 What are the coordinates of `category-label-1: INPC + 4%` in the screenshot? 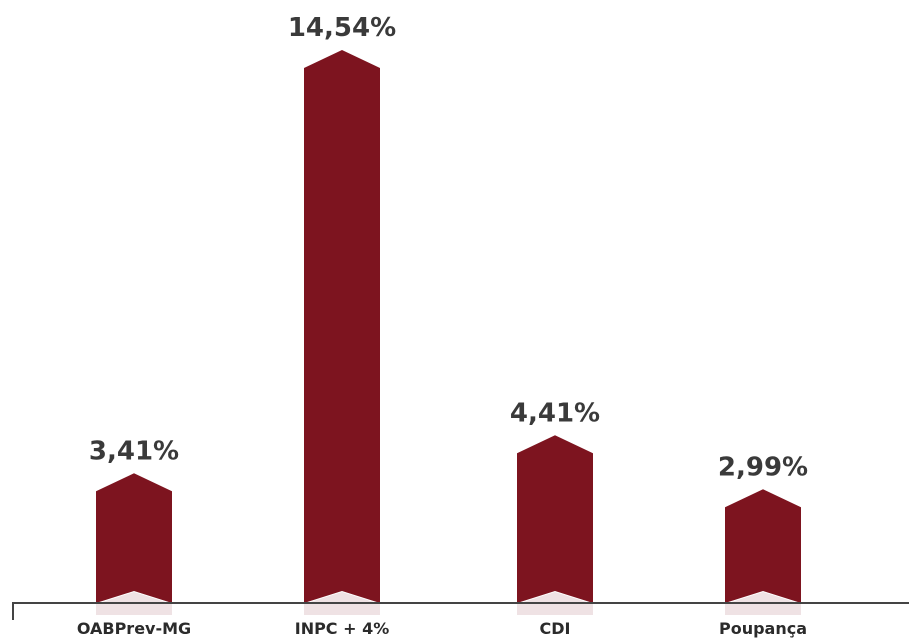 It's located at (342, 628).